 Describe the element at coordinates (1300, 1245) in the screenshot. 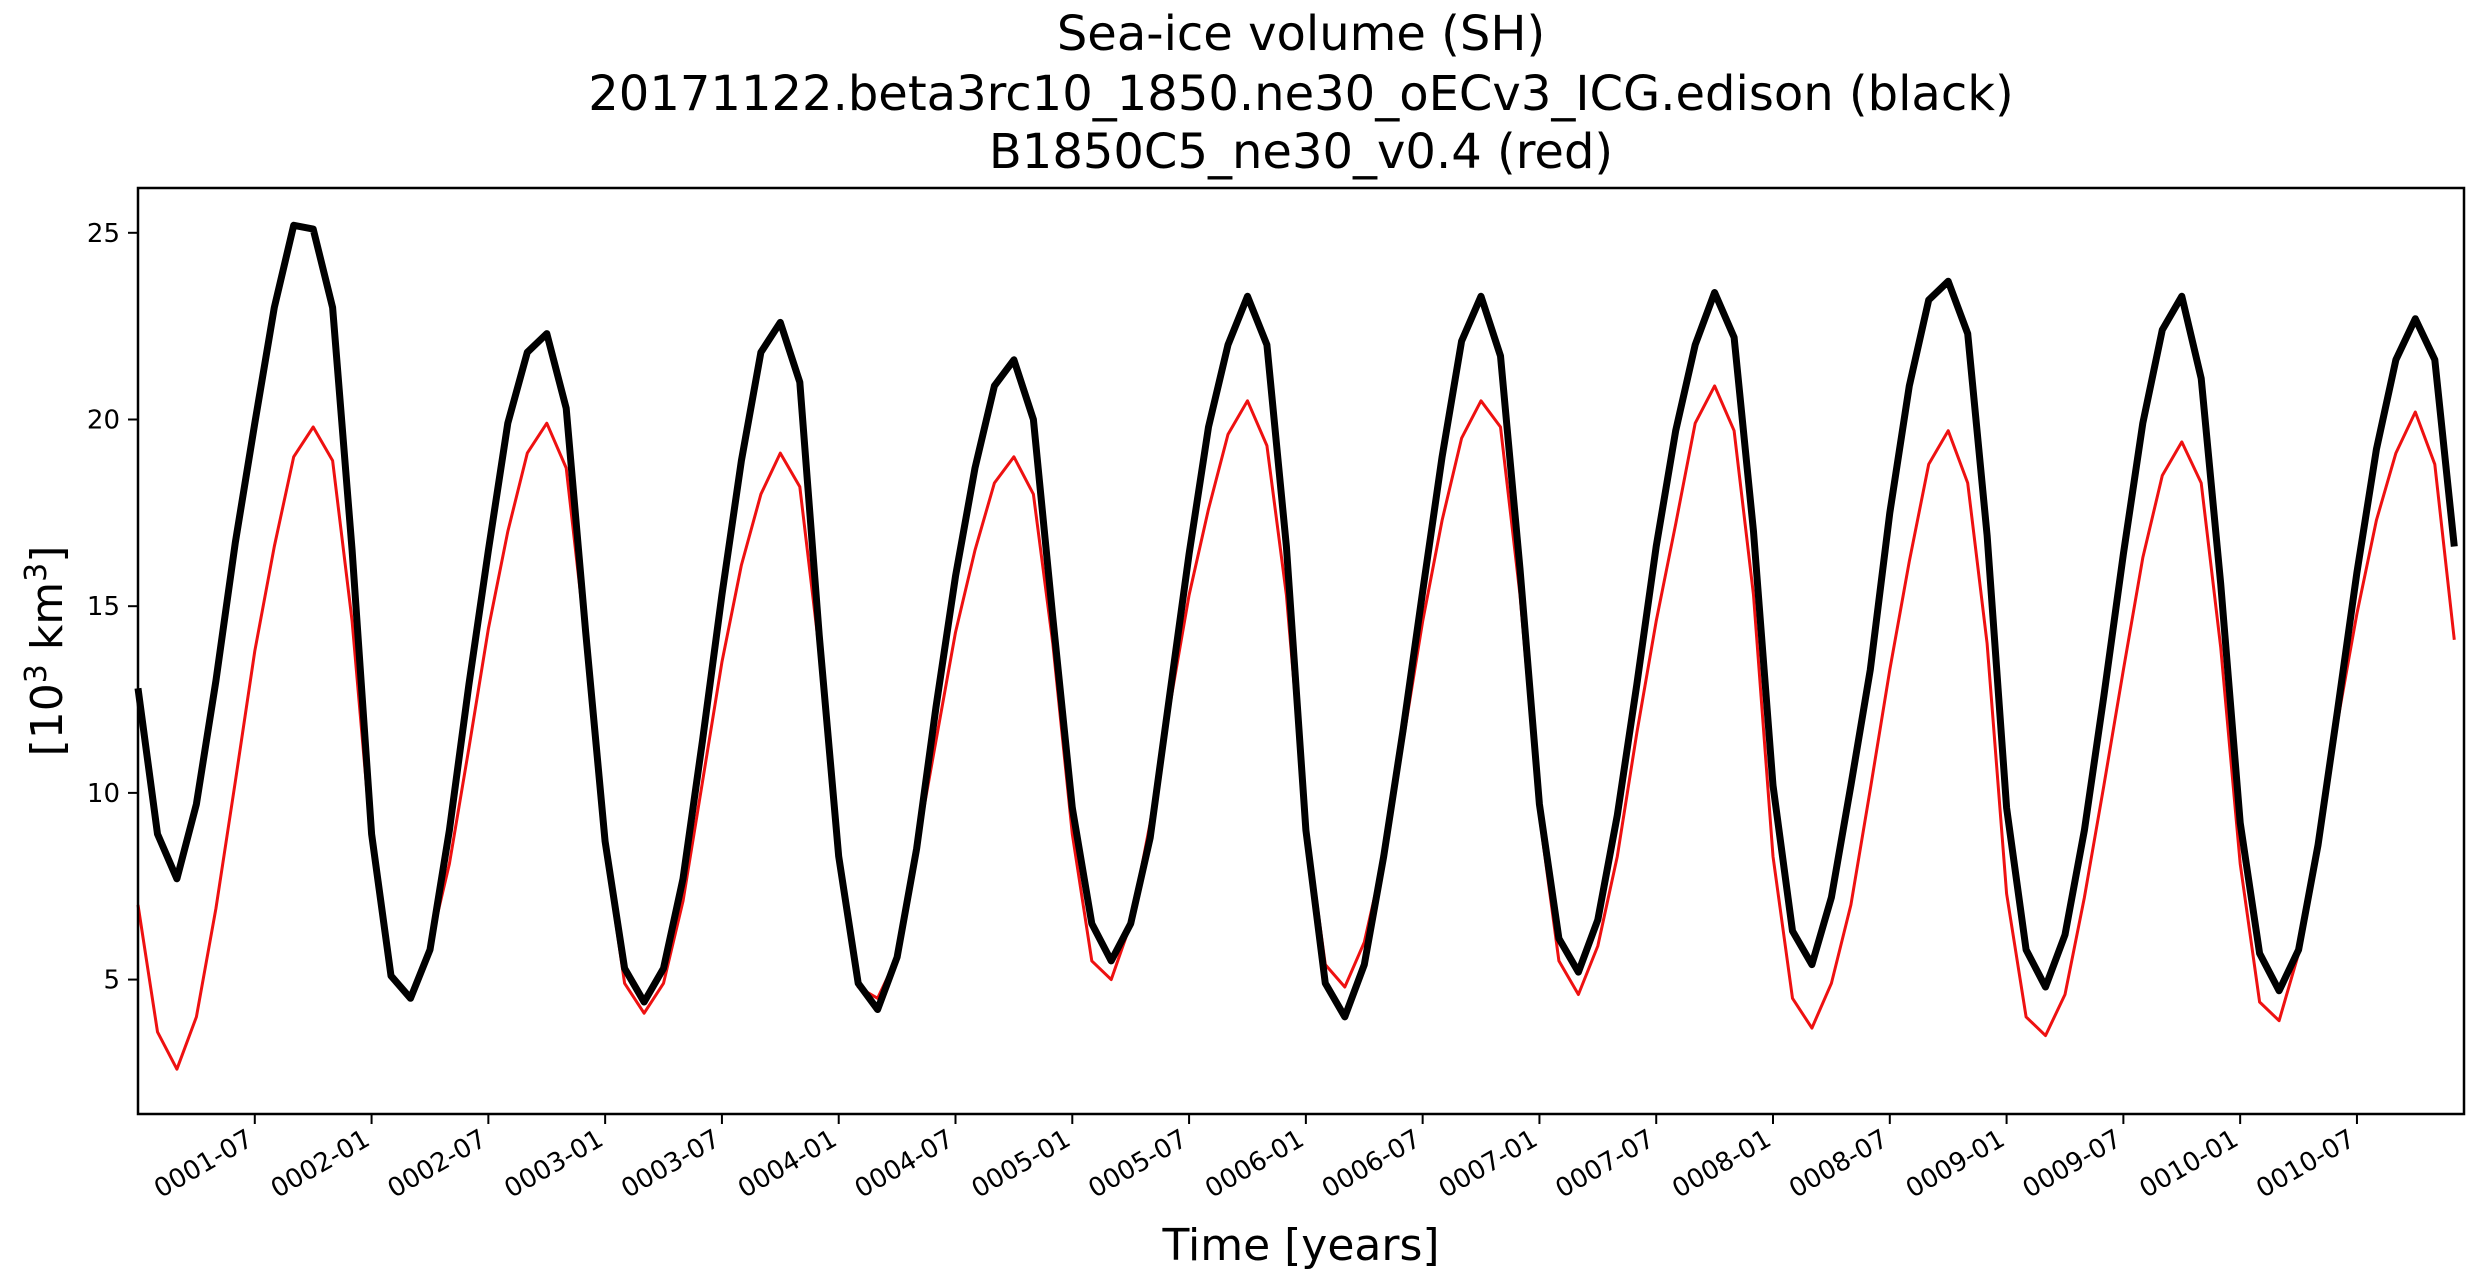

I see `x-axis-label: Time [years]` at that location.